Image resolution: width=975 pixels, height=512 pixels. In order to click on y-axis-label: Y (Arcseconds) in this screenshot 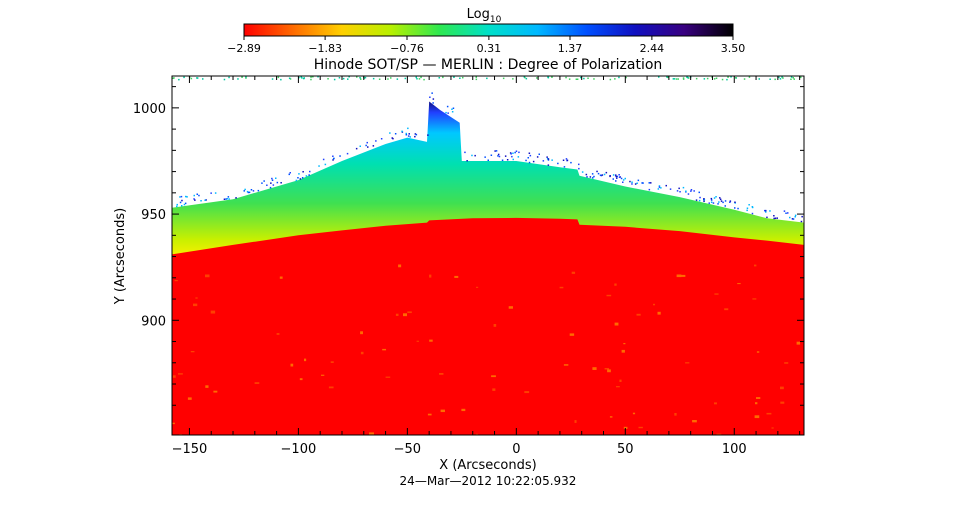, I will do `click(120, 256)`.